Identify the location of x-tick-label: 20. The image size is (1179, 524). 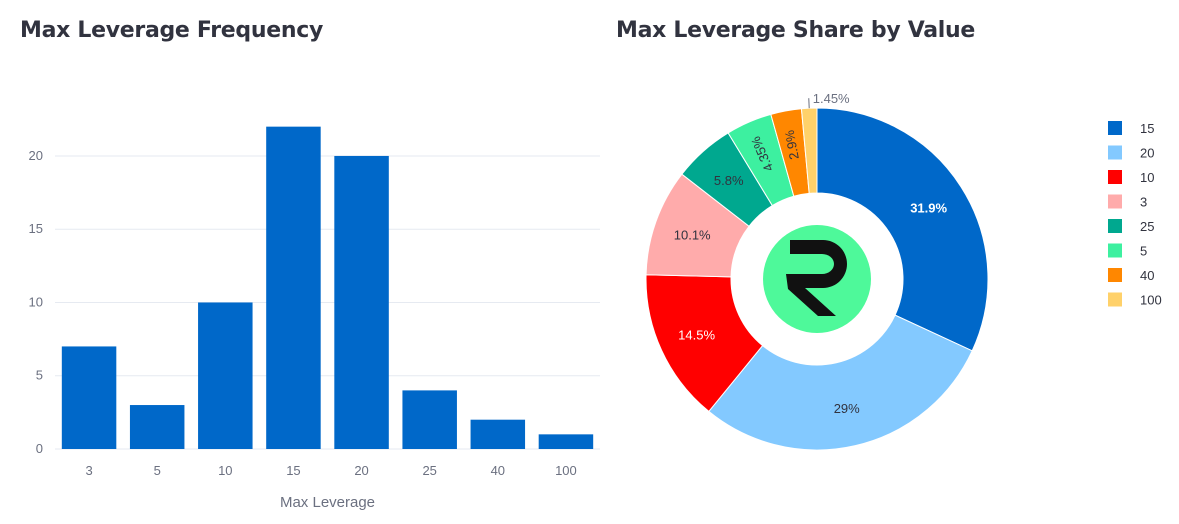
(361, 470).